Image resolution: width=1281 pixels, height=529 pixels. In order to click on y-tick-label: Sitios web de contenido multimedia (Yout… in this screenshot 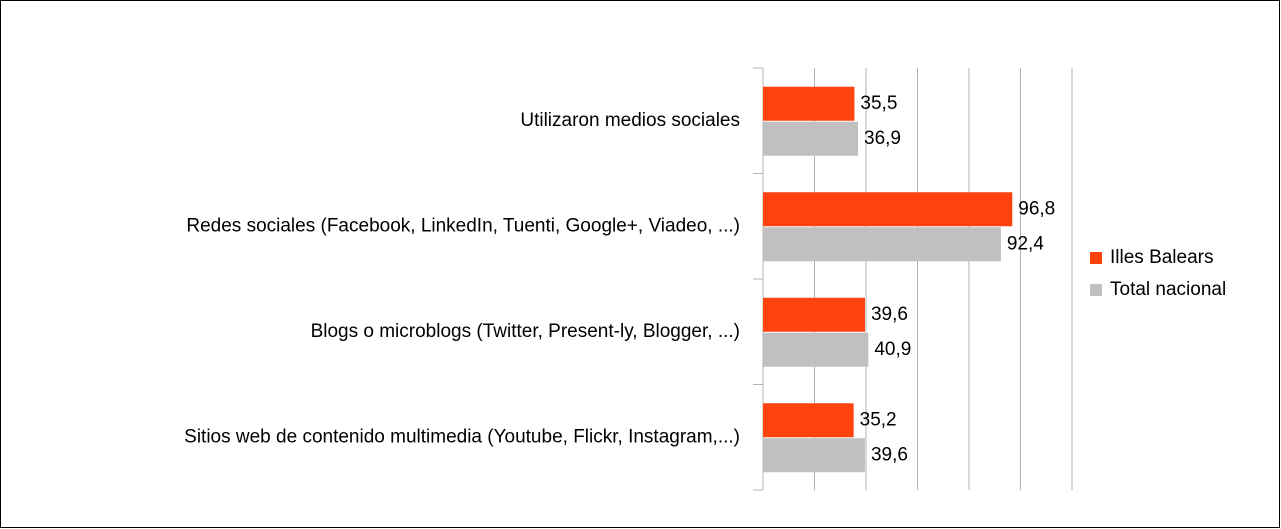, I will do `click(462, 436)`.